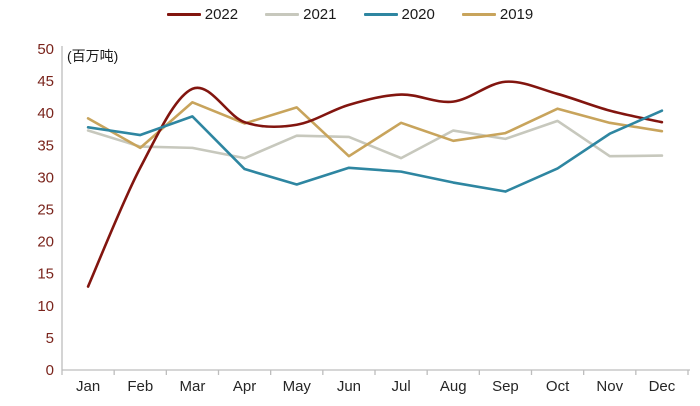 This screenshot has height=406, width=700. What do you see at coordinates (50, 370) in the screenshot?
I see `y-axis-tick-label: 0` at bounding box center [50, 370].